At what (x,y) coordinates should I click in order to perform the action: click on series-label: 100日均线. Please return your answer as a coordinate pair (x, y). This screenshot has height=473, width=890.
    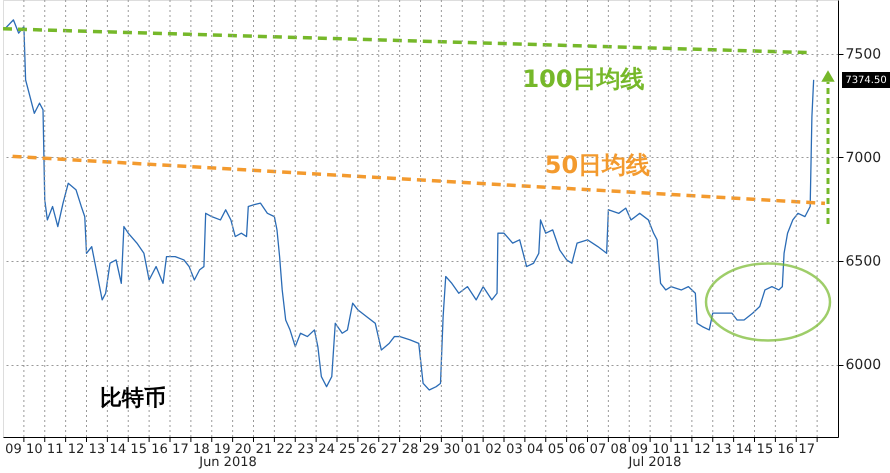
    Looking at the image, I should click on (583, 78).